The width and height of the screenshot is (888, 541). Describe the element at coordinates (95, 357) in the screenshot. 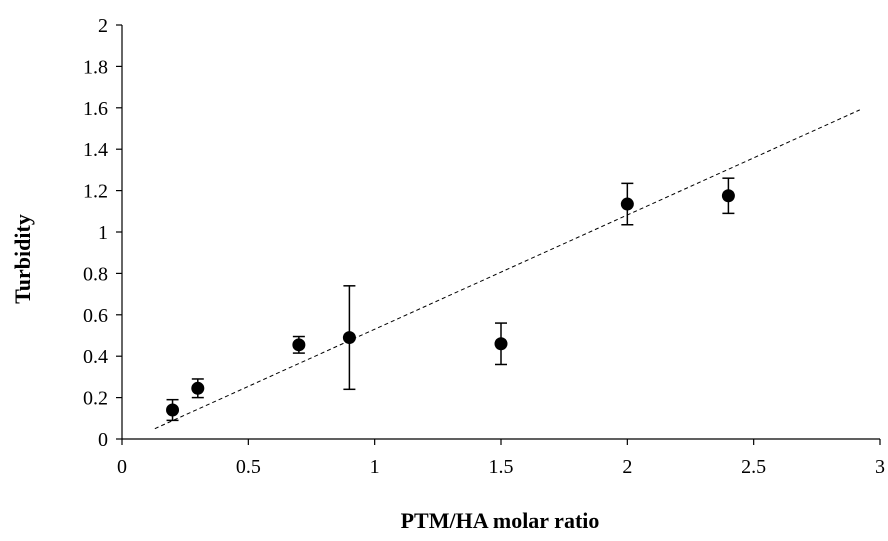

I see `y-tick-label: 0.4` at that location.